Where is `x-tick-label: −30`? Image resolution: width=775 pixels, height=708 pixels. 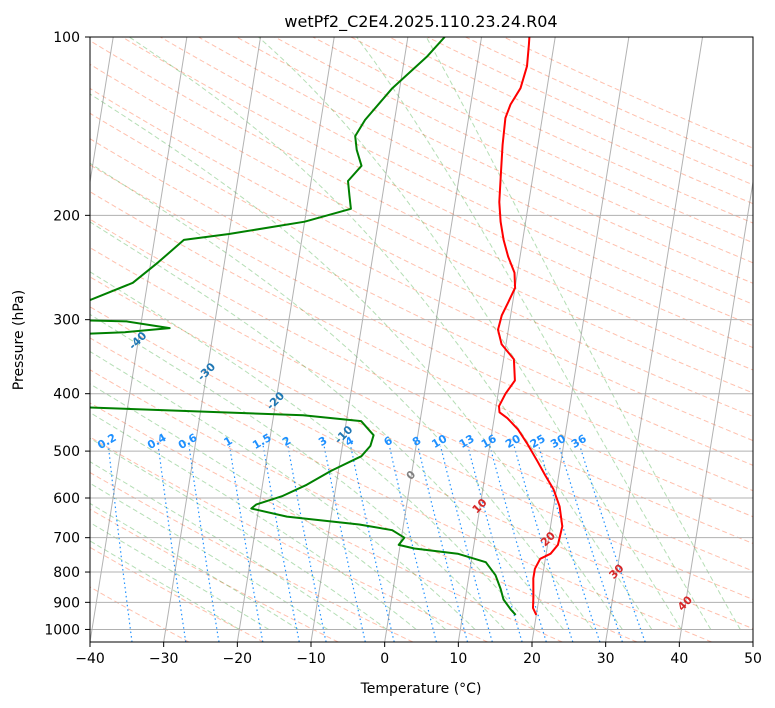 x-tick-label: −30 is located at coordinates (164, 659).